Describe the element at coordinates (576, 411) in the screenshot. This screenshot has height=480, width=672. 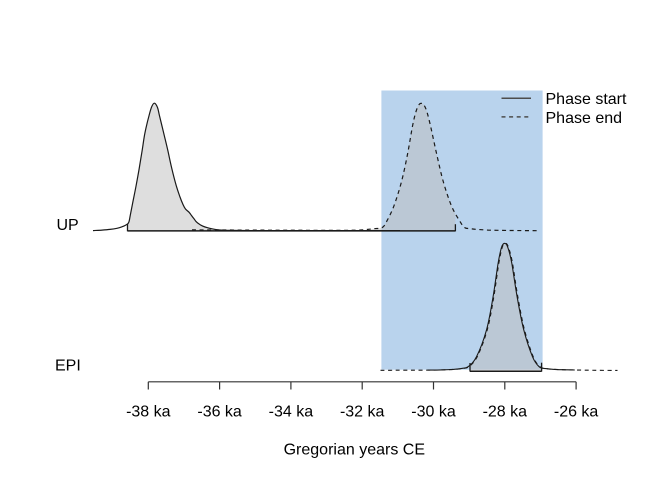
I see `svg-text: -26 ka` at that location.